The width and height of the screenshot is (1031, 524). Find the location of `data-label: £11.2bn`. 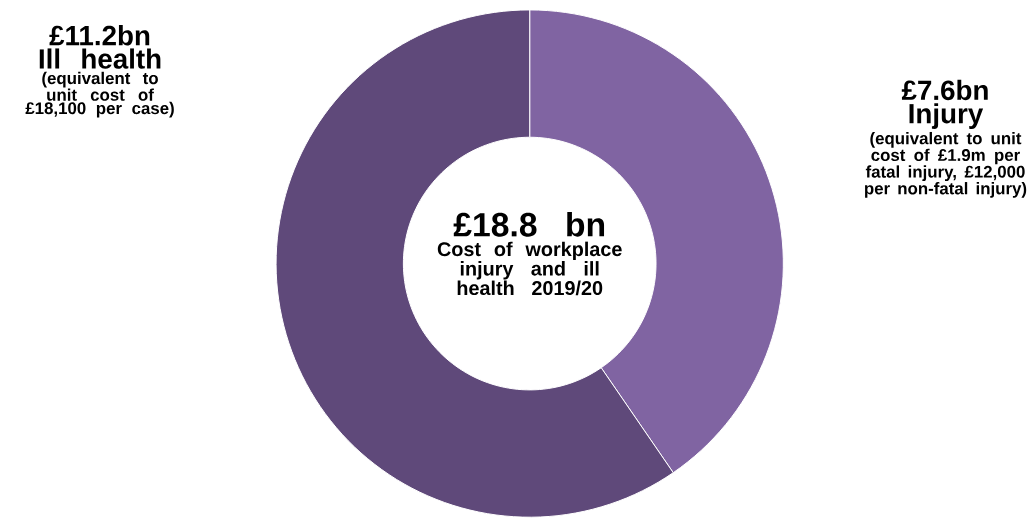

data-label: £11.2bn is located at coordinates (99, 35).